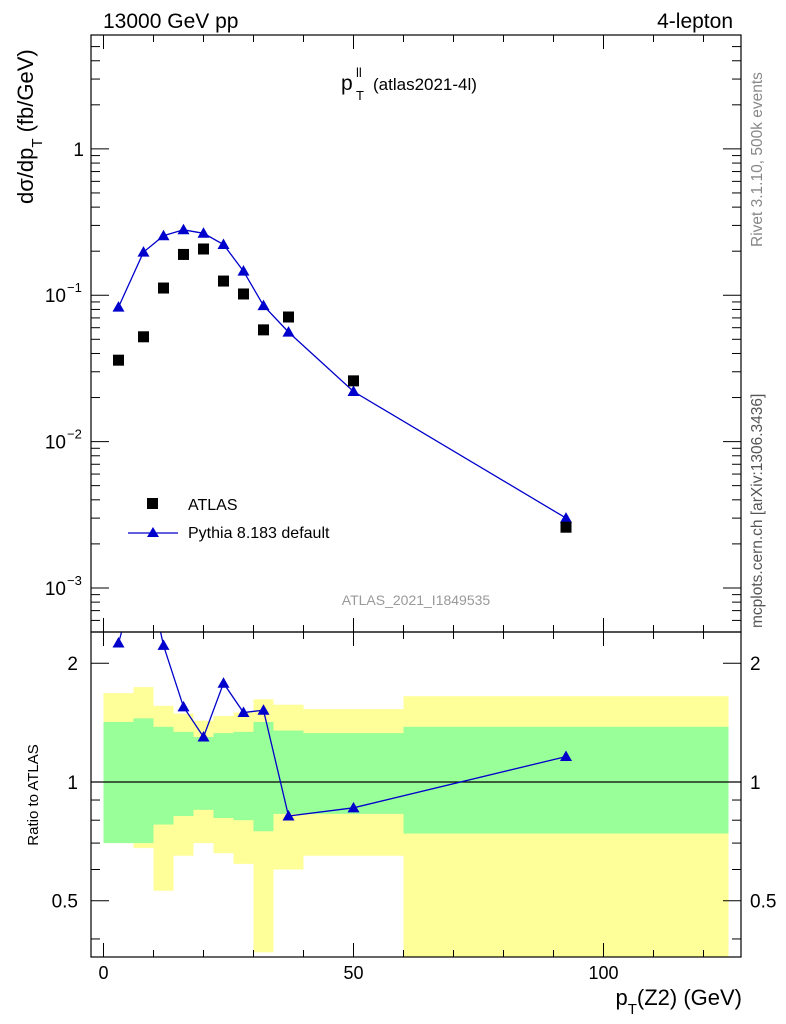 The width and height of the screenshot is (786, 1024). I want to click on ratio-y-tick-label: 2, so click(72, 664).